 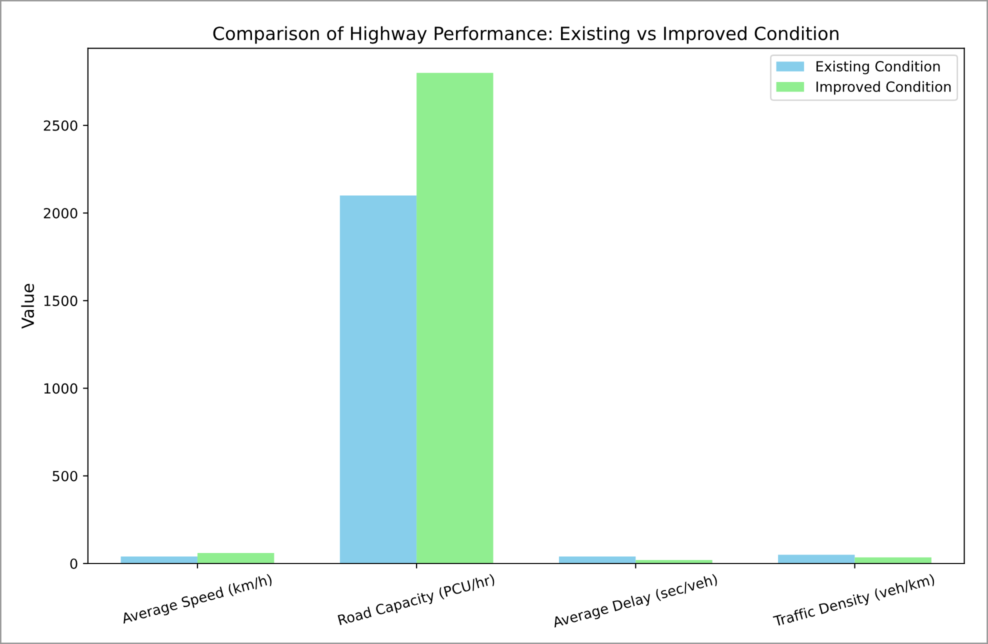 What do you see at coordinates (878, 67) in the screenshot?
I see `legend-label: Existing Condition` at bounding box center [878, 67].